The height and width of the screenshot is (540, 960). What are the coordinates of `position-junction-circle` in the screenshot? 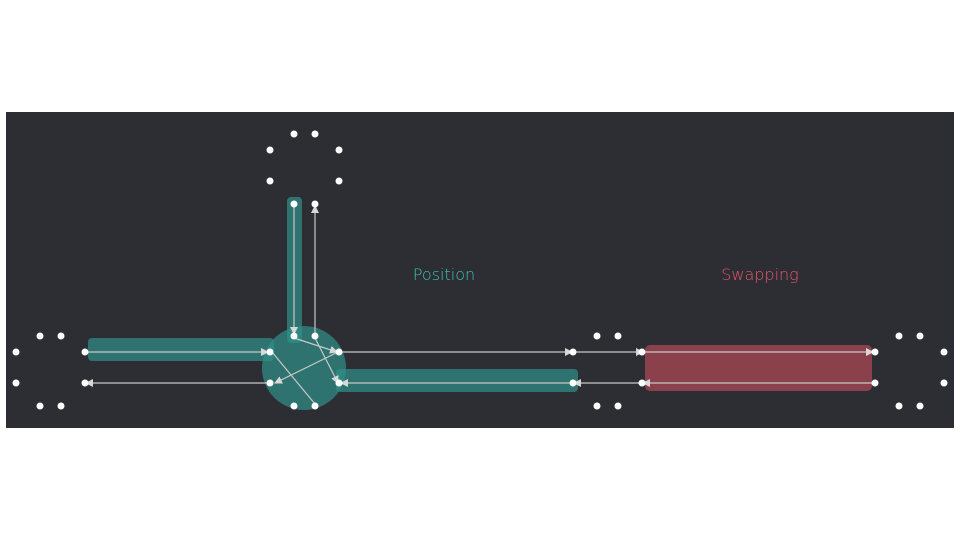 It's located at (304, 368).